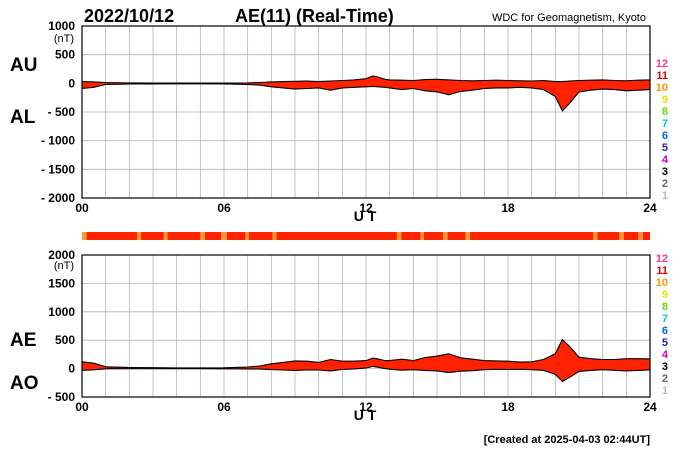 This screenshot has height=450, width=700. Describe the element at coordinates (366, 353) in the screenshot. I see `series-line-ae` at that location.